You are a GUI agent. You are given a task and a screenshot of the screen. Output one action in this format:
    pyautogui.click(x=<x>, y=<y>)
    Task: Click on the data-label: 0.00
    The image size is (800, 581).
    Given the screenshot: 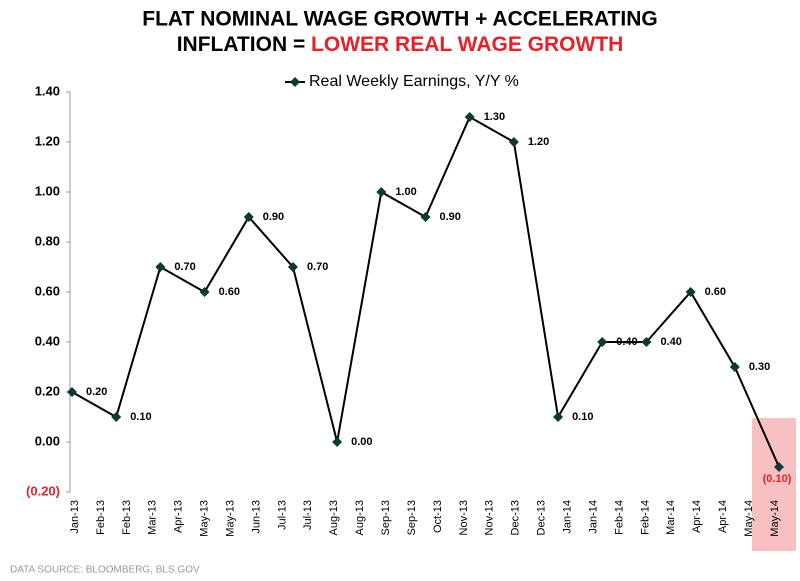 What is the action you would take?
    pyautogui.click(x=361, y=442)
    